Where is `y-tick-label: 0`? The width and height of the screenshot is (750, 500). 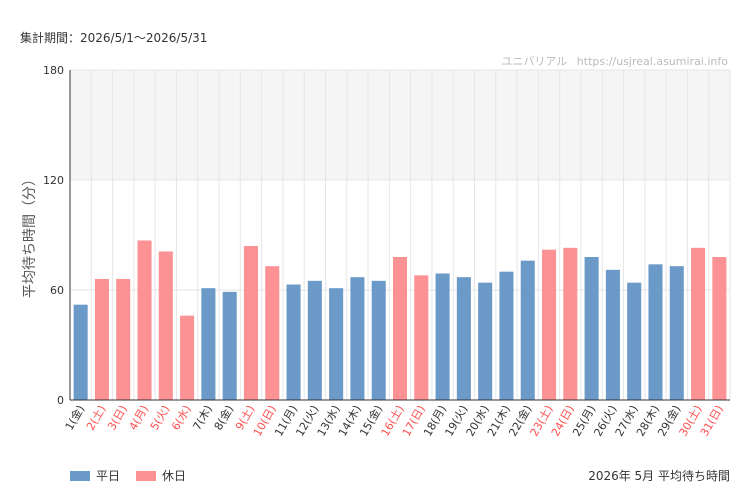 y-tick-label: 0 is located at coordinates (60, 400).